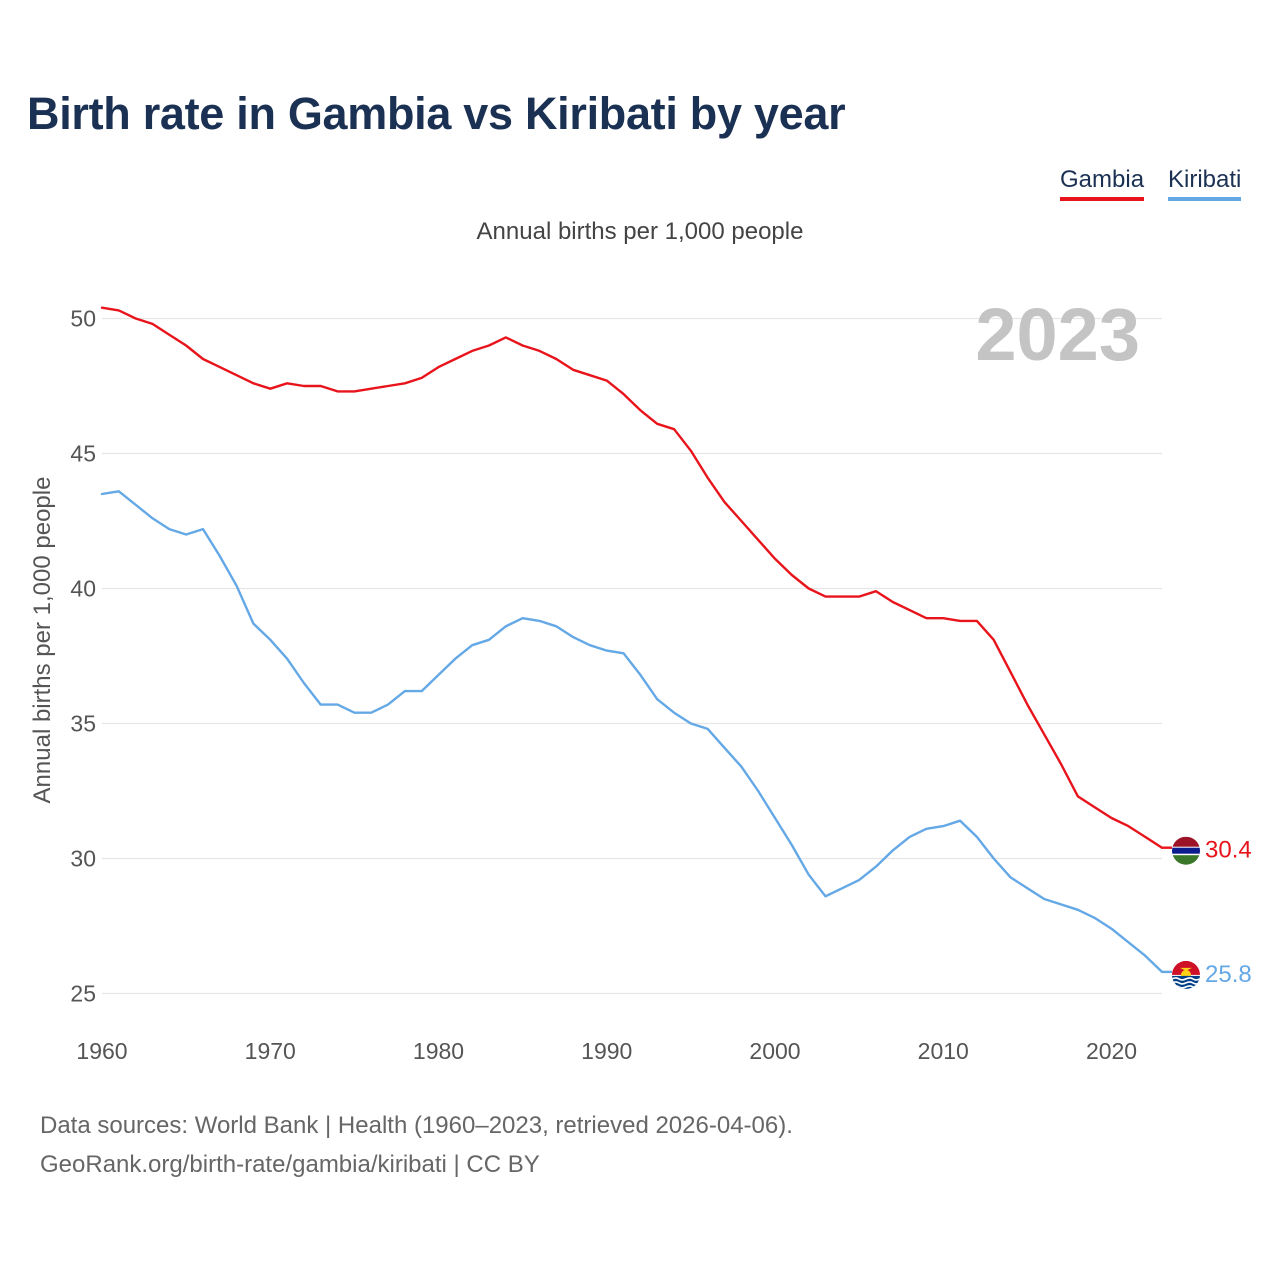 Image resolution: width=1280 pixels, height=1280 pixels. What do you see at coordinates (83, 319) in the screenshot?
I see `y-tick-label-50: 50` at bounding box center [83, 319].